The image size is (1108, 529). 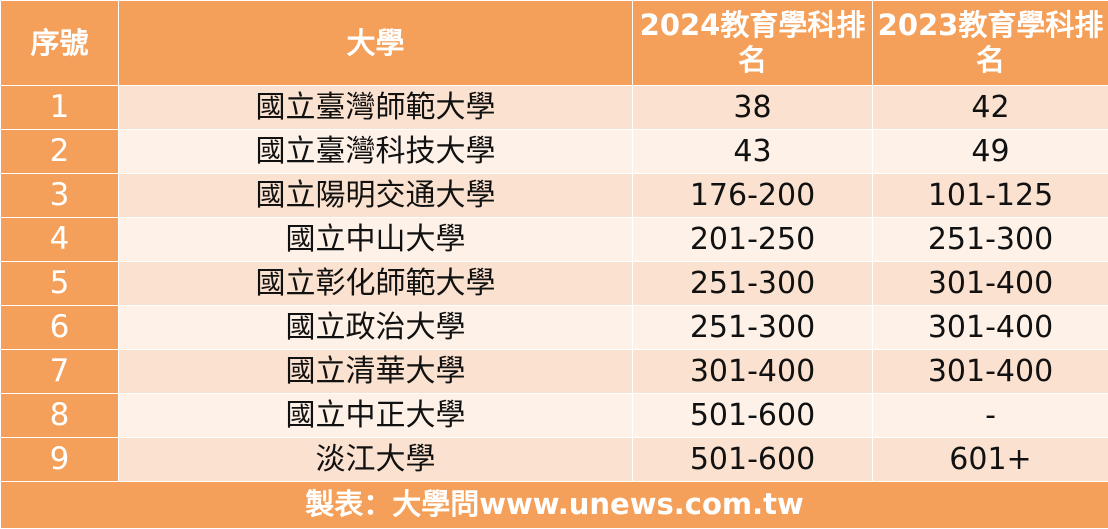 I want to click on row-university: 國立陽明交通大學, so click(x=376, y=196).